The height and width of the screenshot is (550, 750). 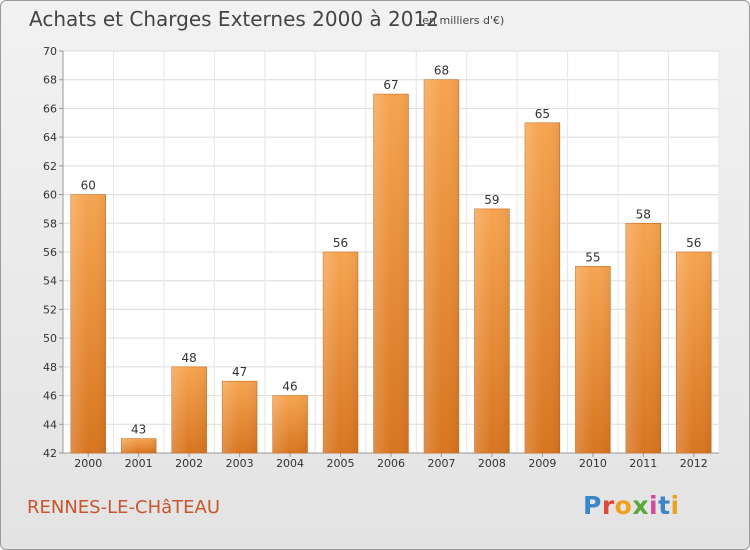 What do you see at coordinates (50, 367) in the screenshot?
I see `y-tick-label: 48` at bounding box center [50, 367].